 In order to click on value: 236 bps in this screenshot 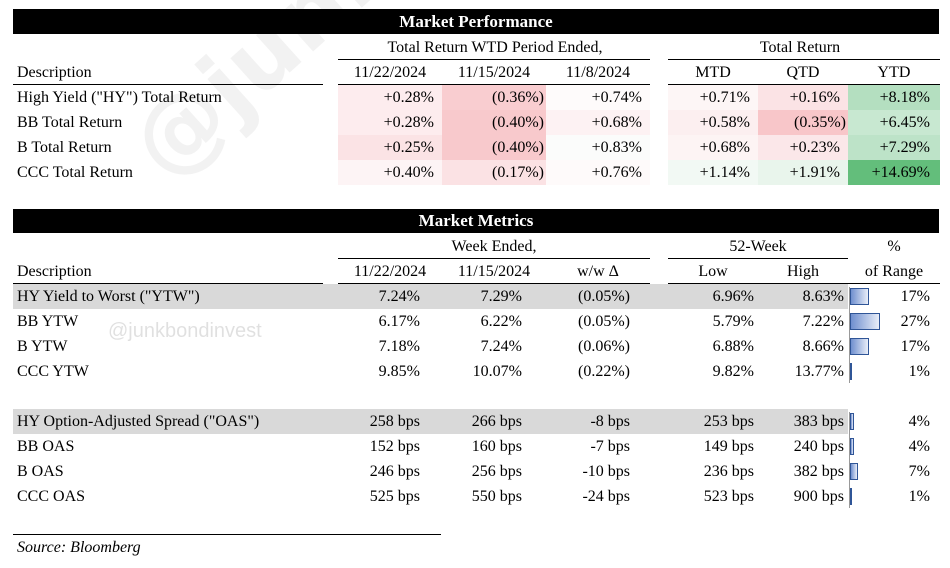, I will do `click(728, 471)`.